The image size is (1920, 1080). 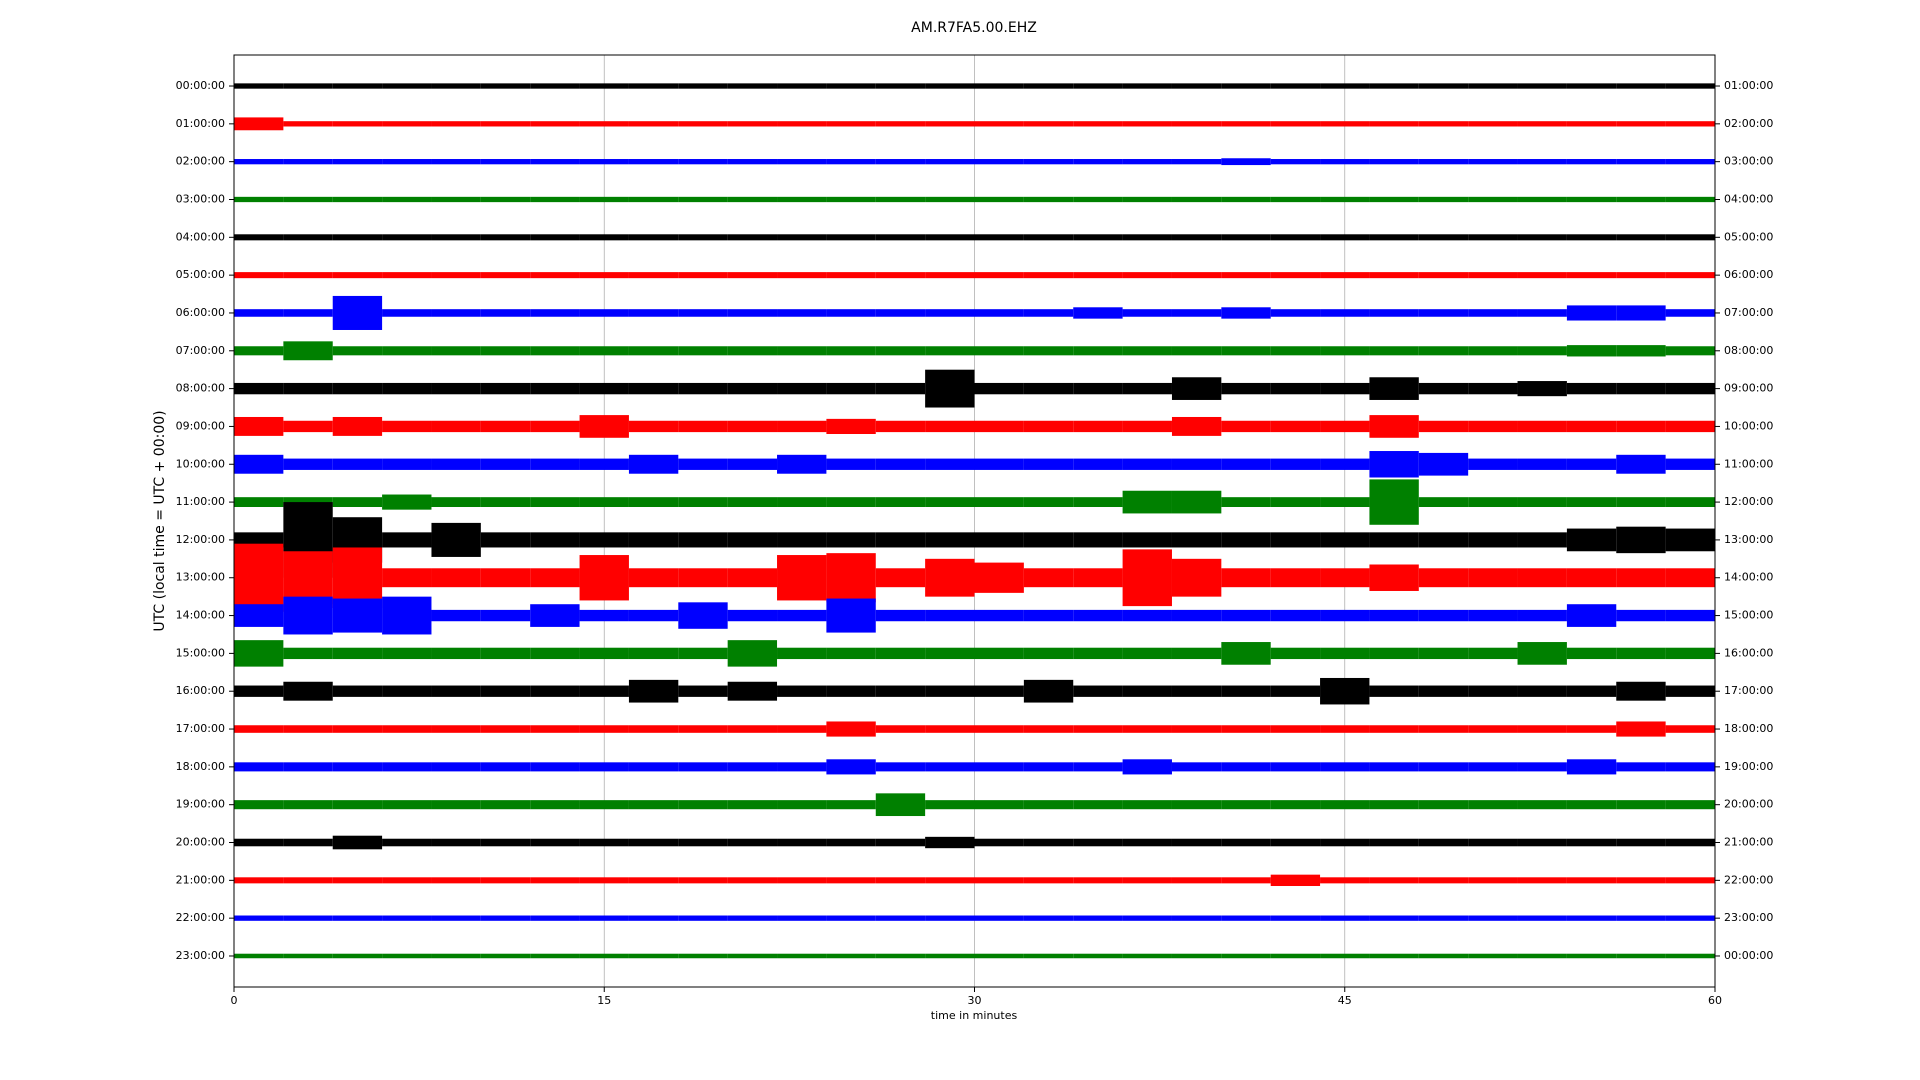 I want to click on y-tick-label: 10:00:00, so click(x=200, y=463).